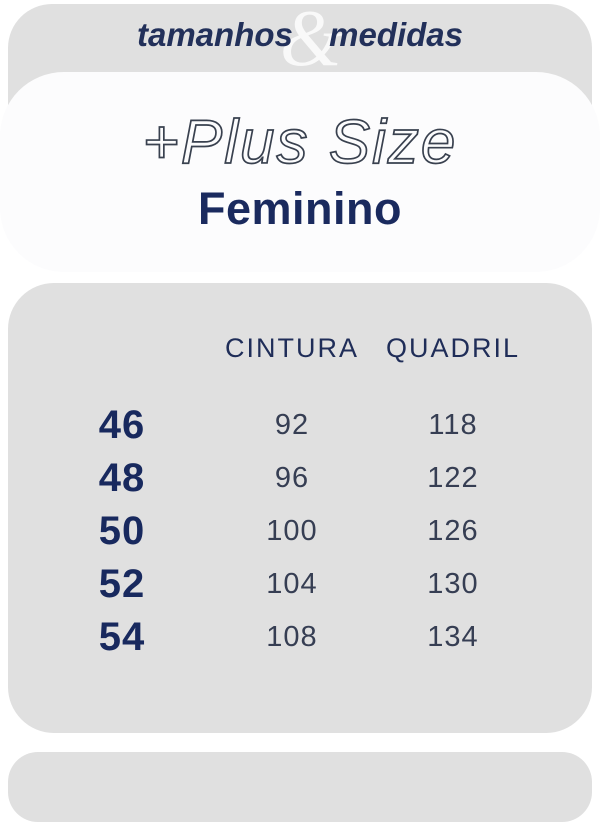  I want to click on quadril-value: 130, so click(453, 584).